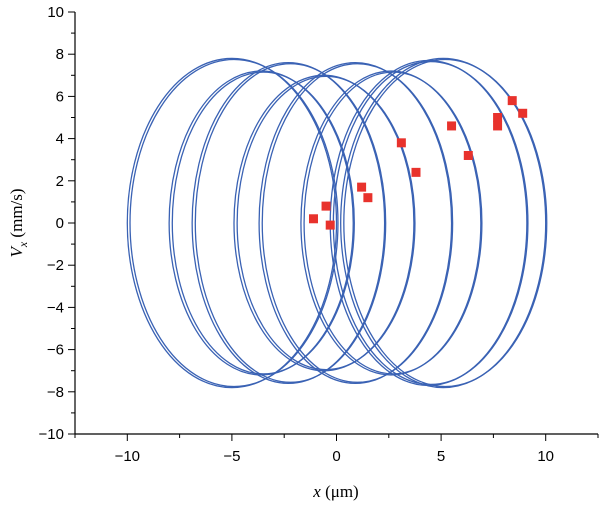 This screenshot has height=508, width=600. What do you see at coordinates (18, 222) in the screenshot?
I see `y-axis-title: Vx (mm/s)` at bounding box center [18, 222].